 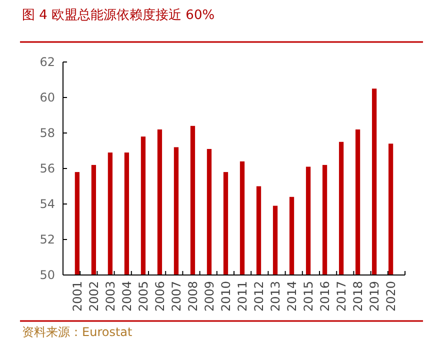 What do you see at coordinates (143, 296) in the screenshot?
I see `x-tick-label: 2005` at bounding box center [143, 296].